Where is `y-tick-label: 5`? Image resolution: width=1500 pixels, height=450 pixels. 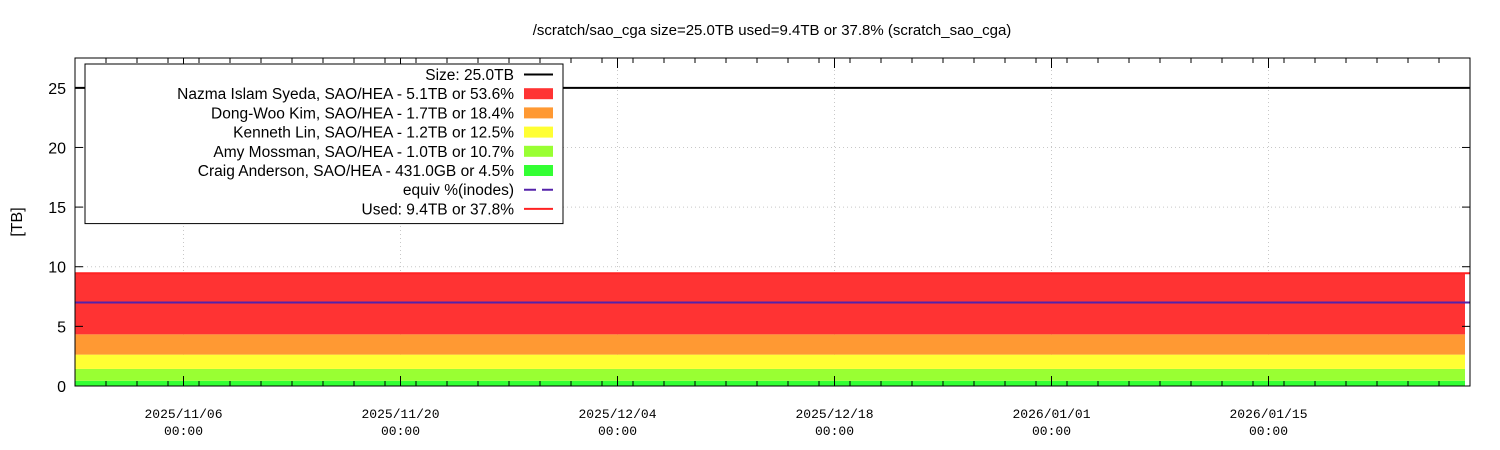
y-tick-label: 5 is located at coordinates (61, 327).